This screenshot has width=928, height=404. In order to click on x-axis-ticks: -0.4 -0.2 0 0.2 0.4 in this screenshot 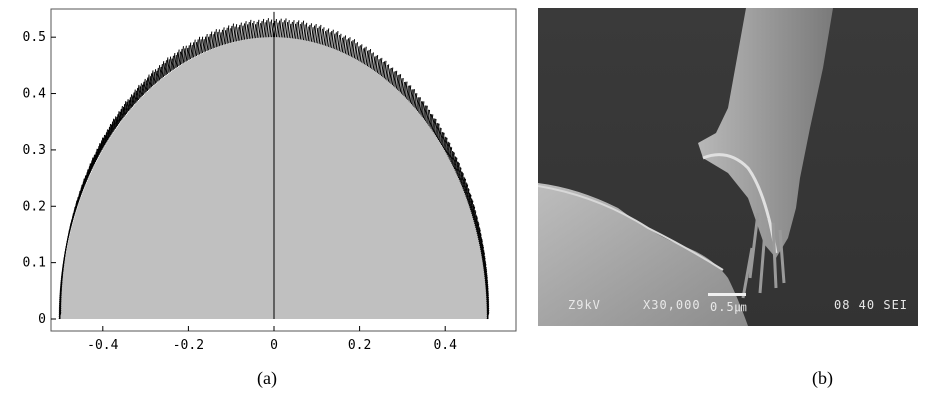, I will do `click(272, 339)`.